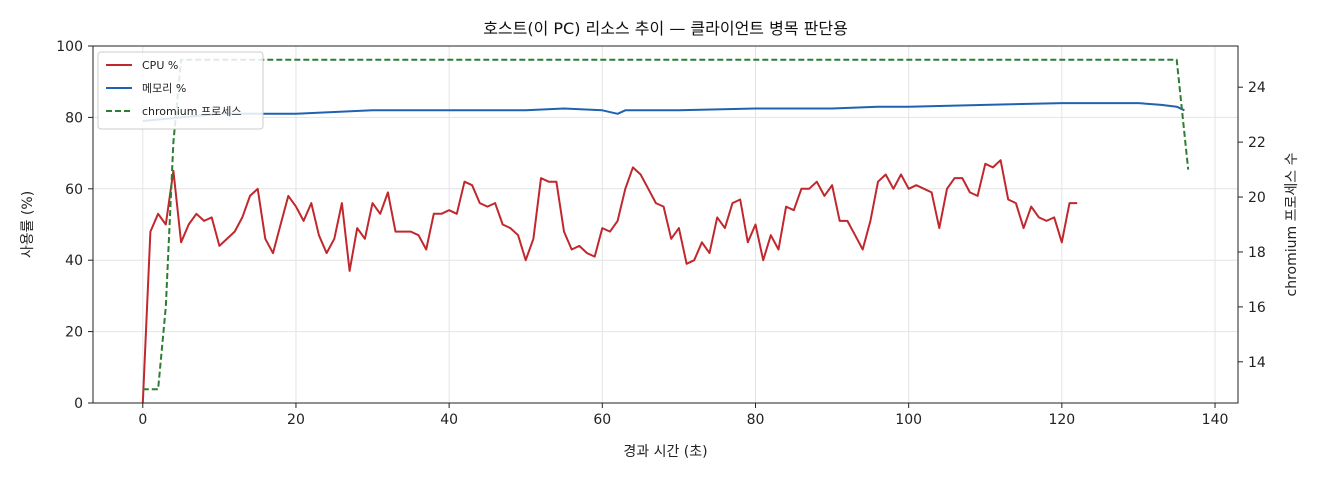  Describe the element at coordinates (1257, 143) in the screenshot. I see `y2-tick-label: 22` at that location.